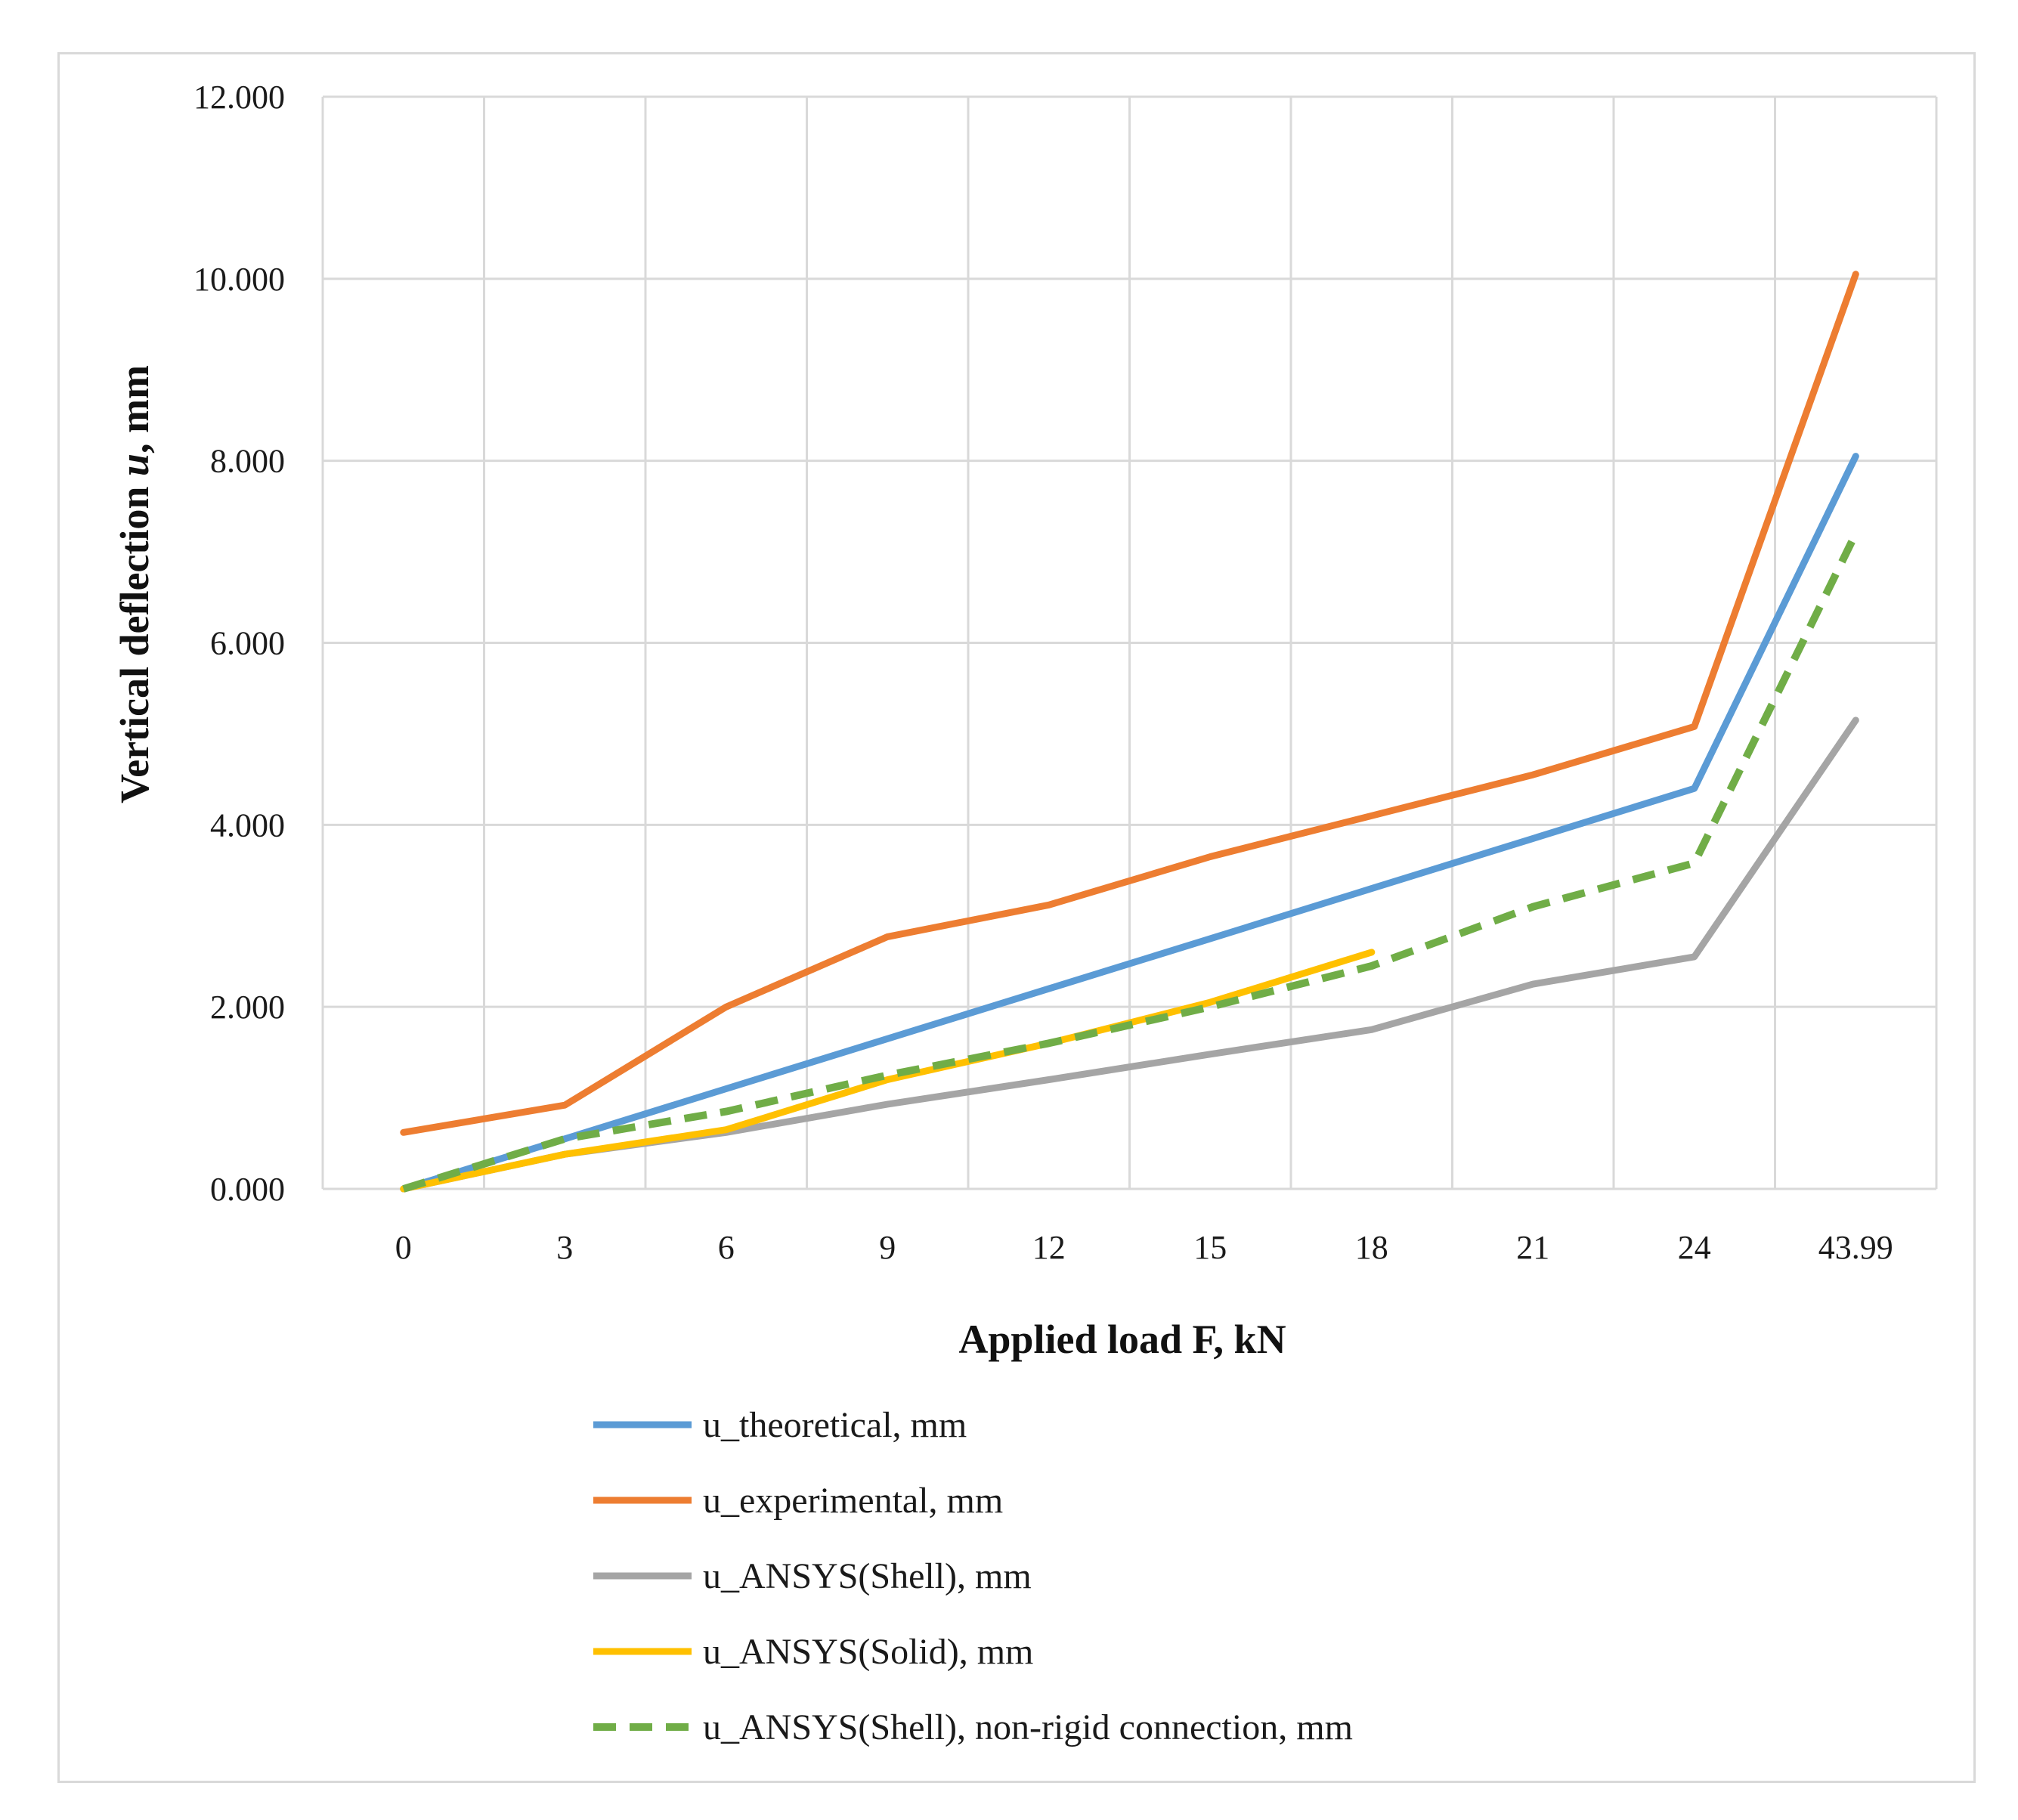 This screenshot has width=2018, height=1820. Describe the element at coordinates (134, 409) in the screenshot. I see `y-axis-title-unit: , mm` at that location.